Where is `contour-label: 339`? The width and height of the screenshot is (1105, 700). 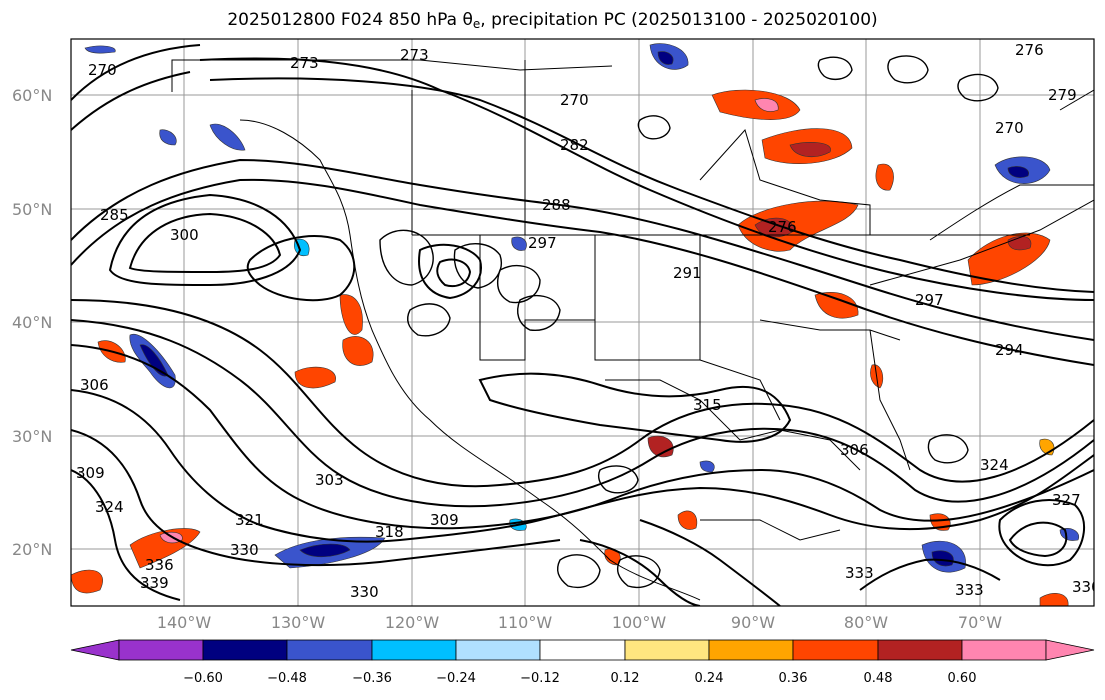 contour-label: 339 is located at coordinates (154, 583).